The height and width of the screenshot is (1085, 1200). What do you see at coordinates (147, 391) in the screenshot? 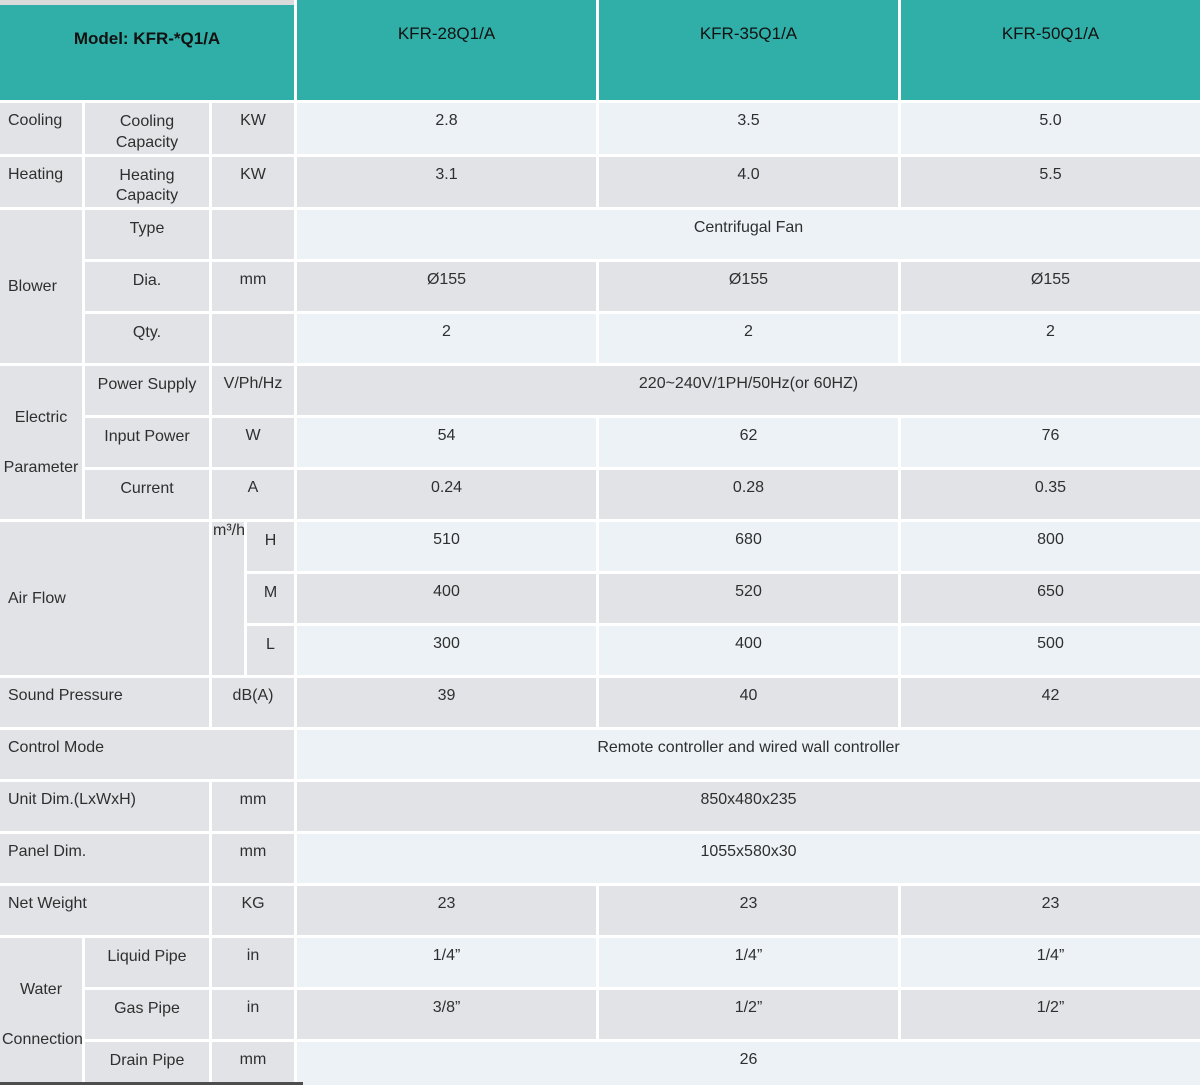
I see `power-supply-label: Power Supply` at bounding box center [147, 391].